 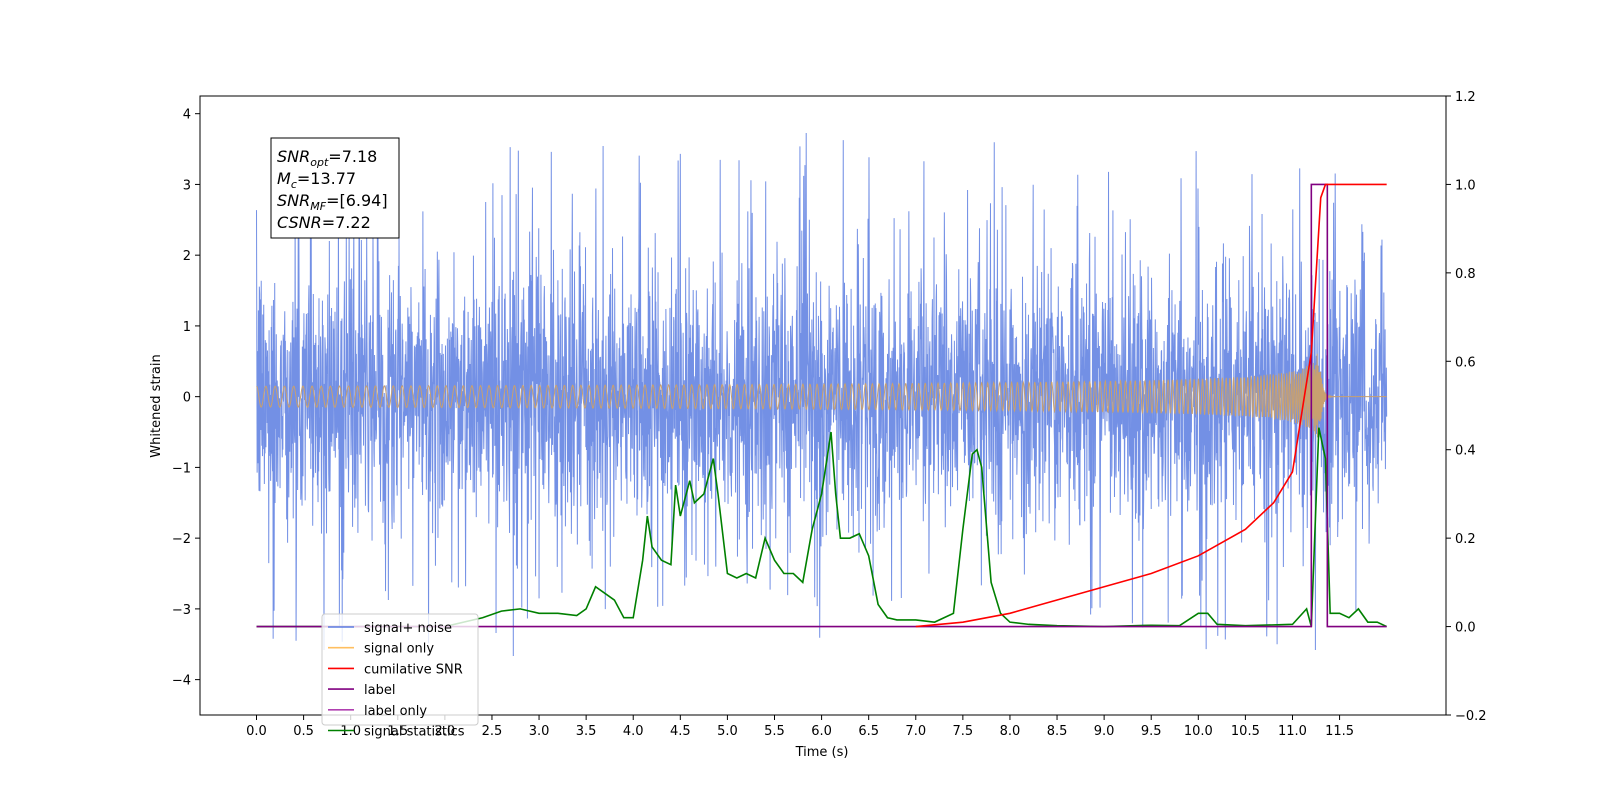 I want to click on y-right-tick-label: 0.0, so click(x=1465, y=628).